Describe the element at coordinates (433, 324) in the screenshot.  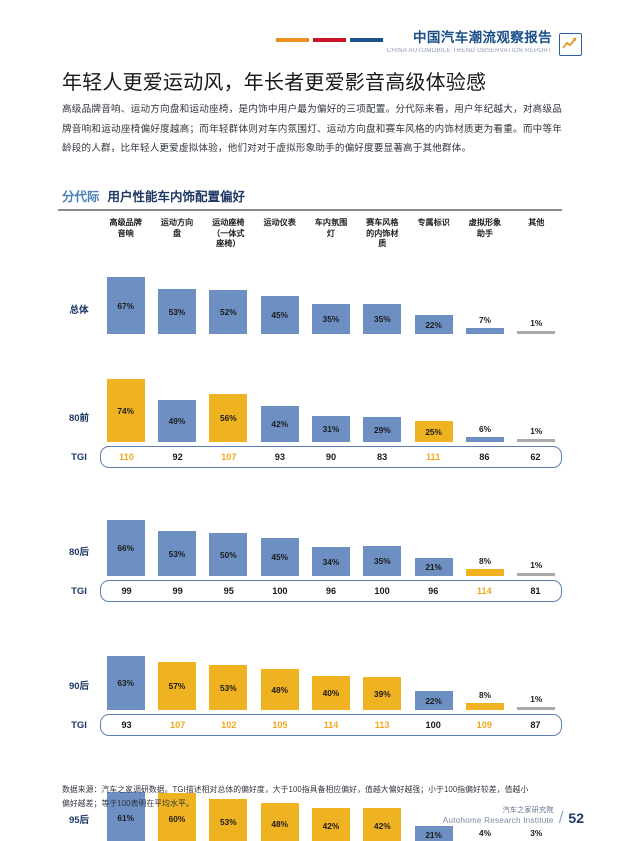
I see `bar-value-label: 22%` at that location.